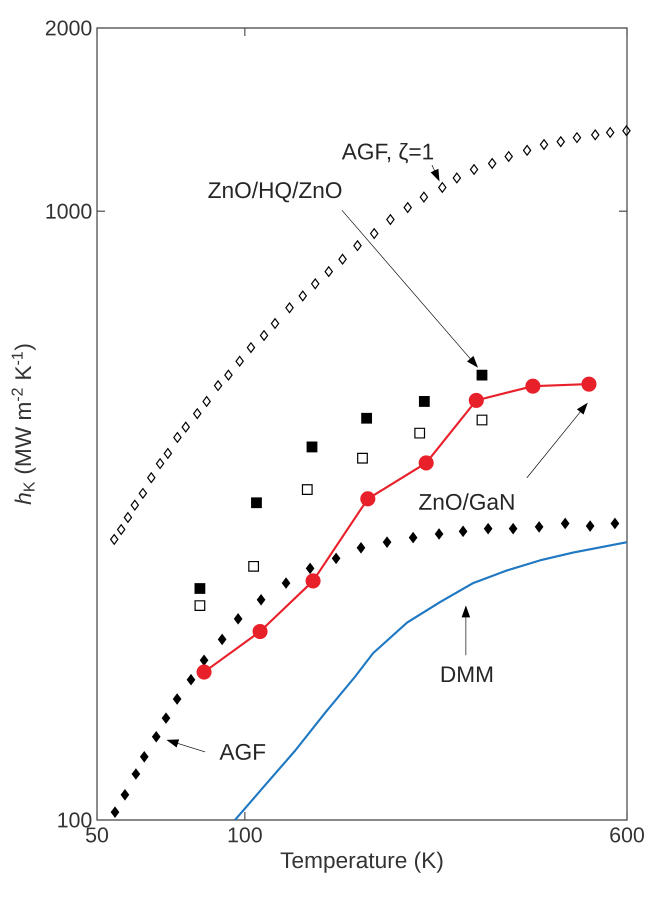 Image resolution: width=649 pixels, height=901 pixels. I want to click on x-axis-title: Temperature (K), so click(361, 862).